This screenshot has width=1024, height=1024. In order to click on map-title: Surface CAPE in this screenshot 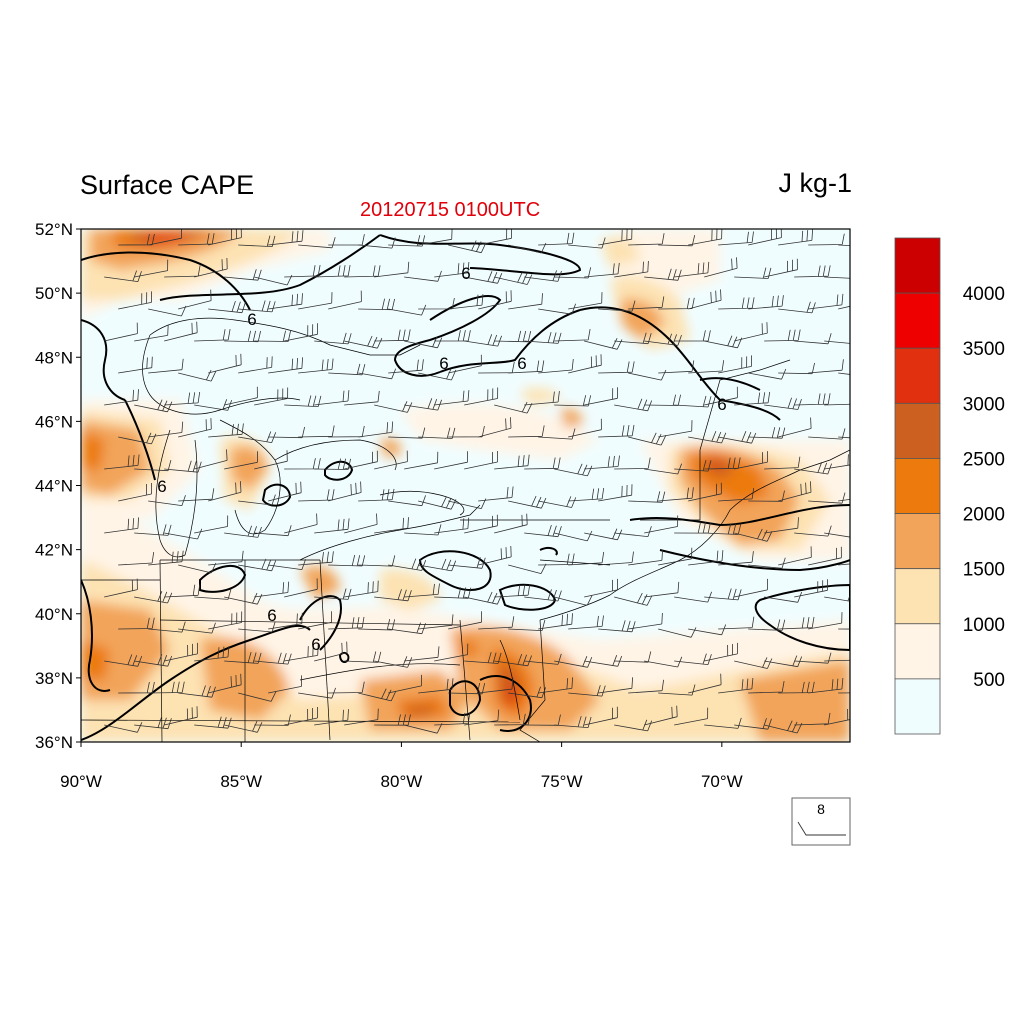, I will do `click(167, 185)`.